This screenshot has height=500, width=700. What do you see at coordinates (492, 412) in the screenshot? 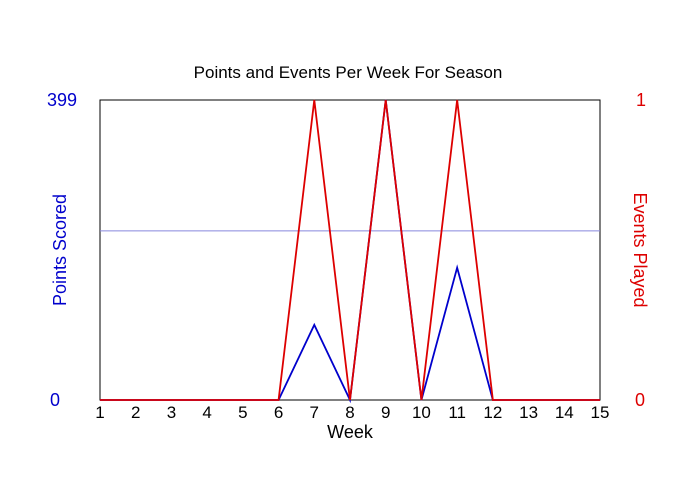
I see `x-tick-label: 12` at bounding box center [492, 412].